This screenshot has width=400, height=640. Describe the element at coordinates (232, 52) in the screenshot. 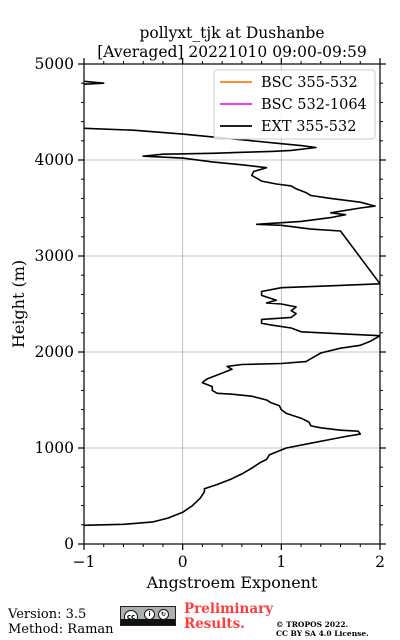

I see `chart-title-line2: [Averaged] 20221010 09:00-09:59` at that location.